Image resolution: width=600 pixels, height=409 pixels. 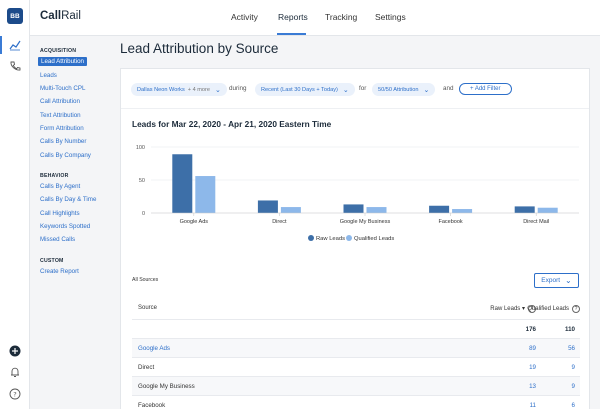 I want to click on date-range-dropdown: Recent (Last 30 Days + Today) ⌄, so click(x=305, y=89).